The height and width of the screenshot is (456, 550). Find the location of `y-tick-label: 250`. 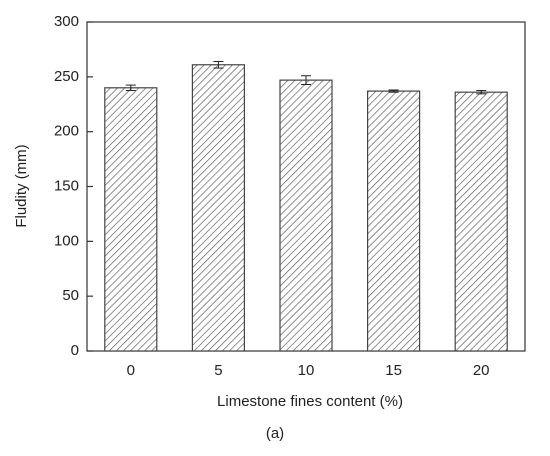

y-tick-label: 250 is located at coordinates (66, 76).